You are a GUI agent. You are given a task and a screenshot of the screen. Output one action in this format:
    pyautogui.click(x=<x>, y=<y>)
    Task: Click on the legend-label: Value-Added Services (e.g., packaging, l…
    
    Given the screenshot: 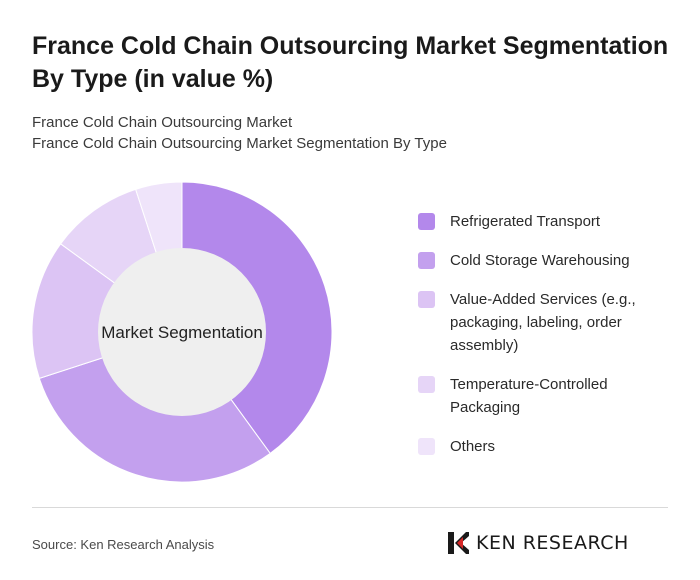 What is the action you would take?
    pyautogui.click(x=543, y=322)
    